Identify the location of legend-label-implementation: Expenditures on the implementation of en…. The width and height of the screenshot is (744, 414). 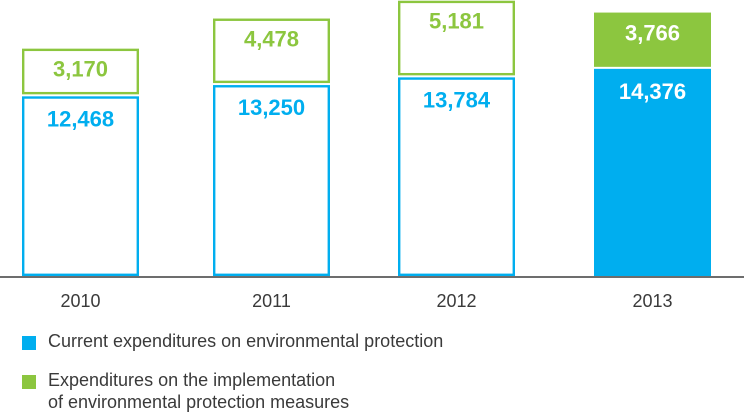
(199, 391).